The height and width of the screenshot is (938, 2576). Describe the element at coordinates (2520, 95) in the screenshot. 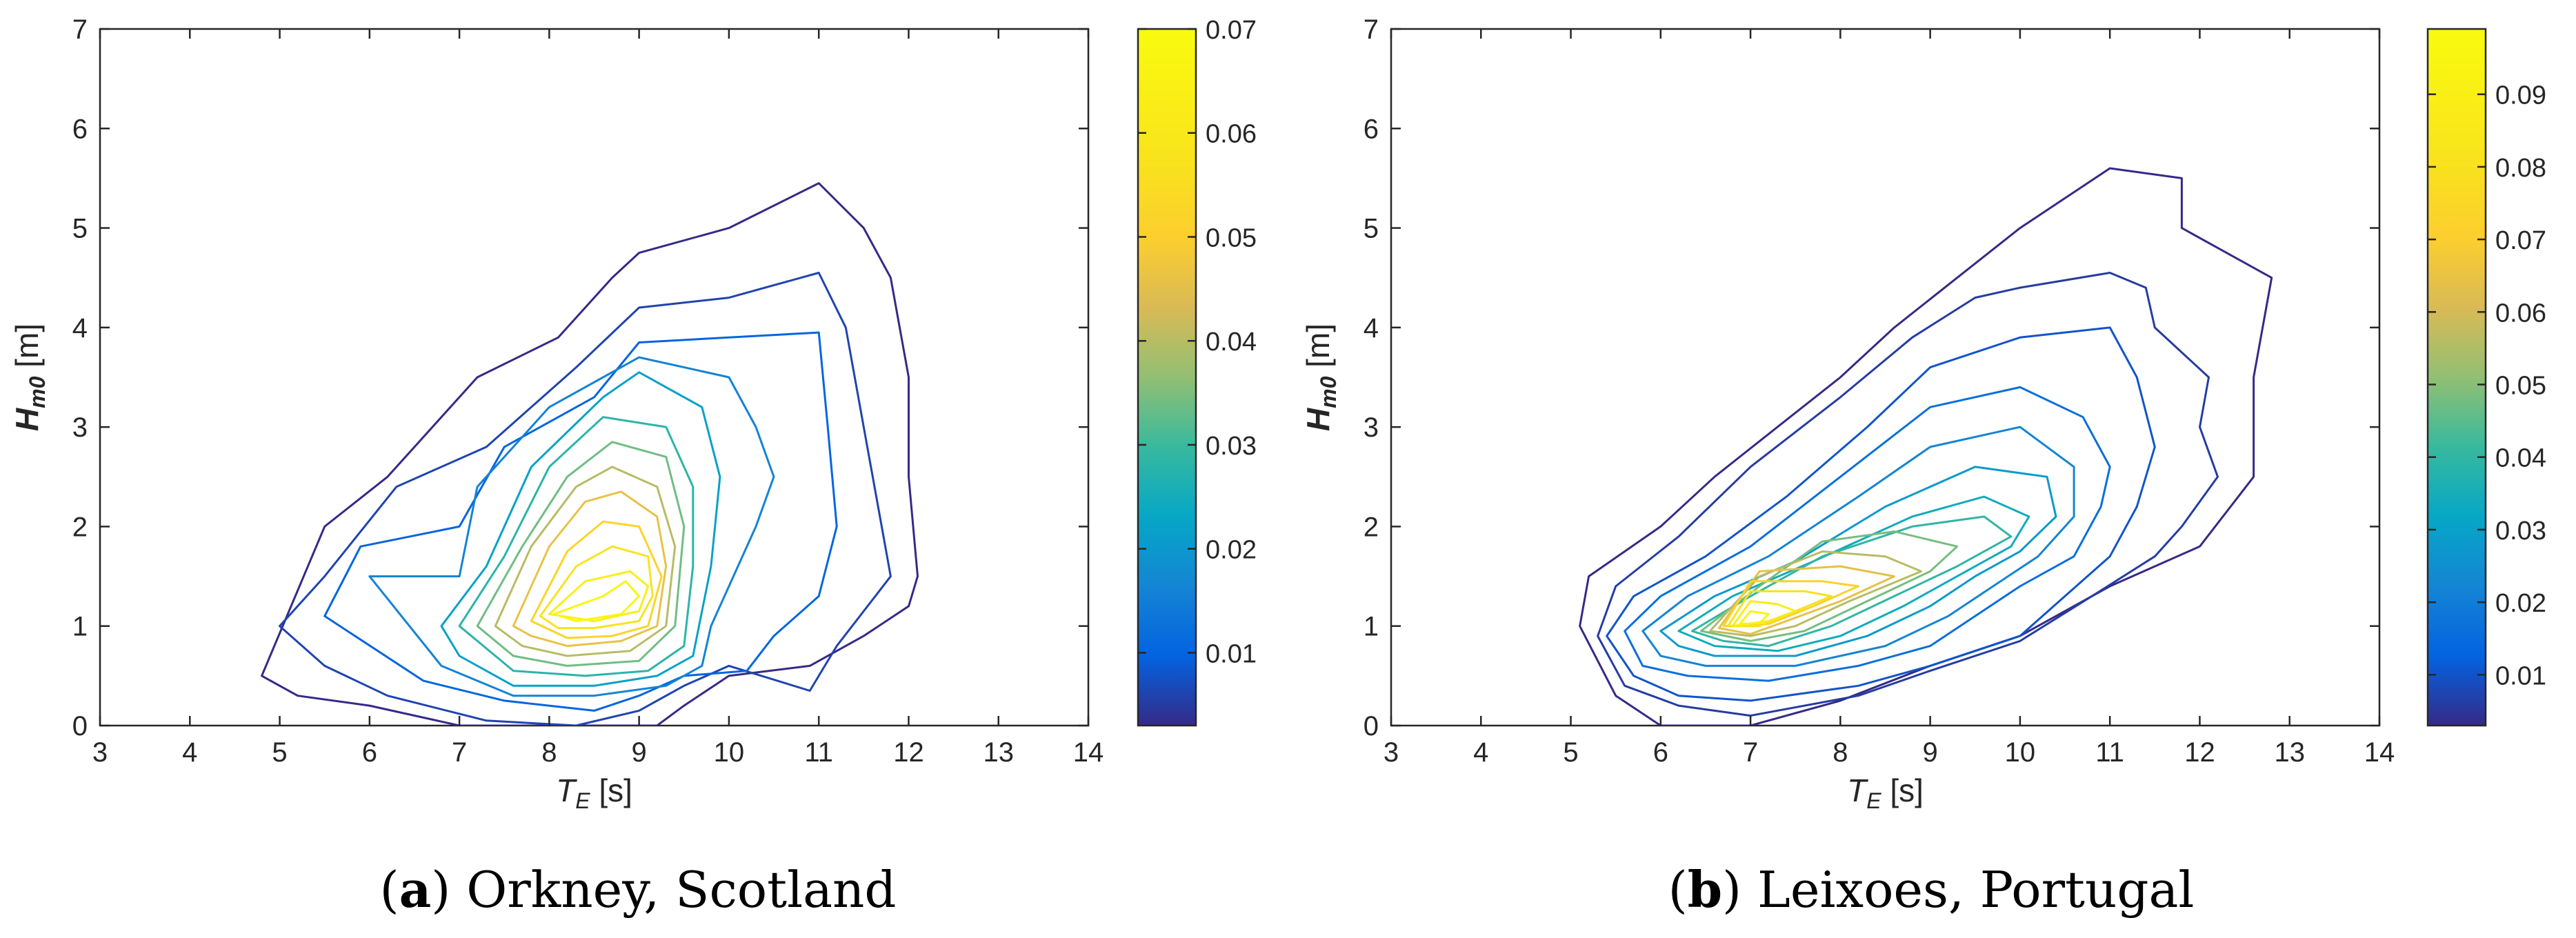

I see `colorbar-tick-label: 0.09` at that location.